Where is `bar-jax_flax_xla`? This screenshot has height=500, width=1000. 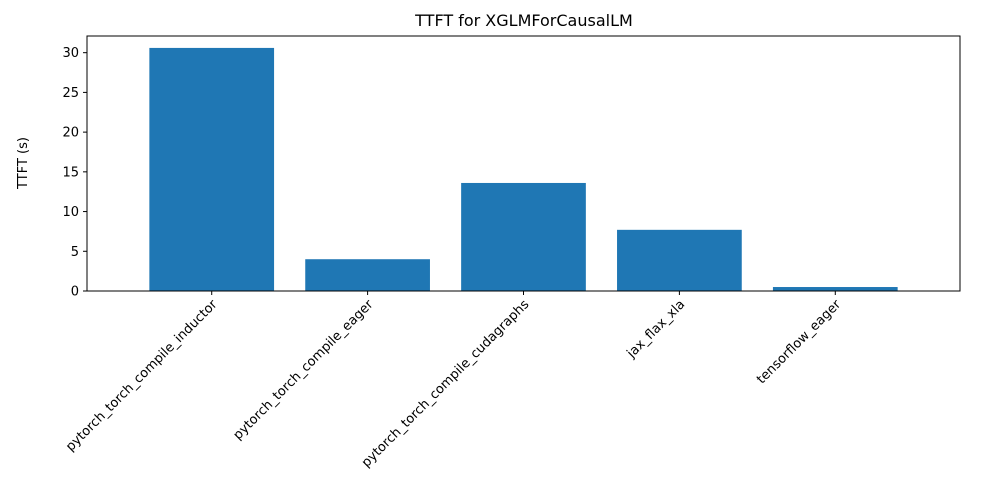 bar-jax_flax_xla is located at coordinates (679, 260).